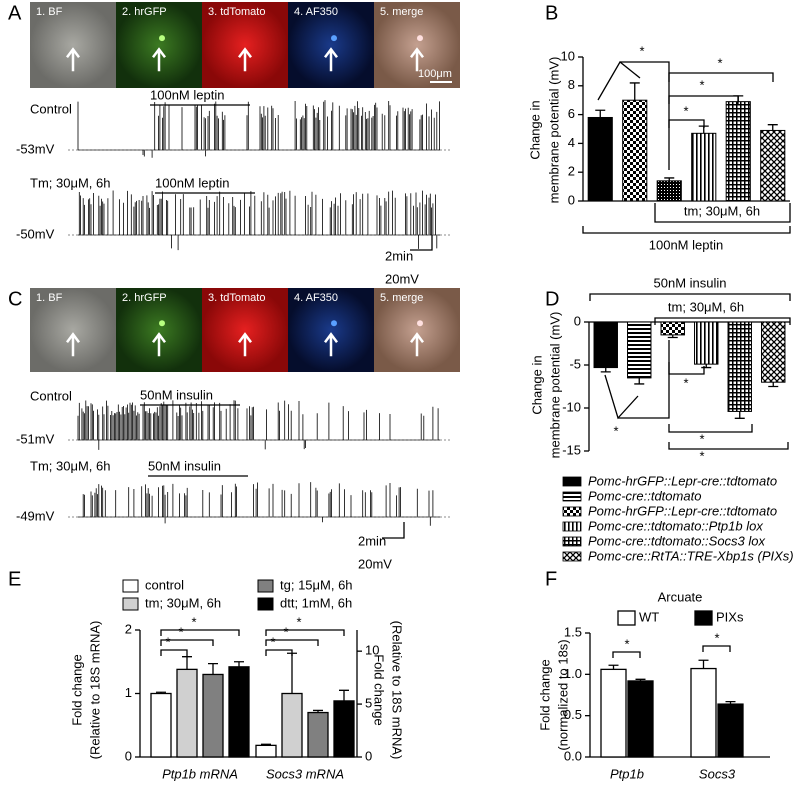 This screenshot has height=789, width=800. Describe the element at coordinates (571, 406) in the screenshot. I see `y-tick-label: -10` at that location.